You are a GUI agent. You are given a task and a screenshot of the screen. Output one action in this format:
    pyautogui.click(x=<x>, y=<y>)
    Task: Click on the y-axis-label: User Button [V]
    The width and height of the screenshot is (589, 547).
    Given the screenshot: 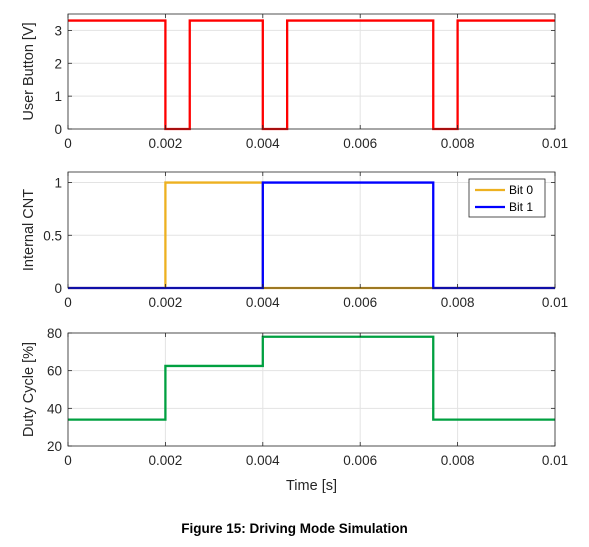 What is the action you would take?
    pyautogui.click(x=29, y=71)
    